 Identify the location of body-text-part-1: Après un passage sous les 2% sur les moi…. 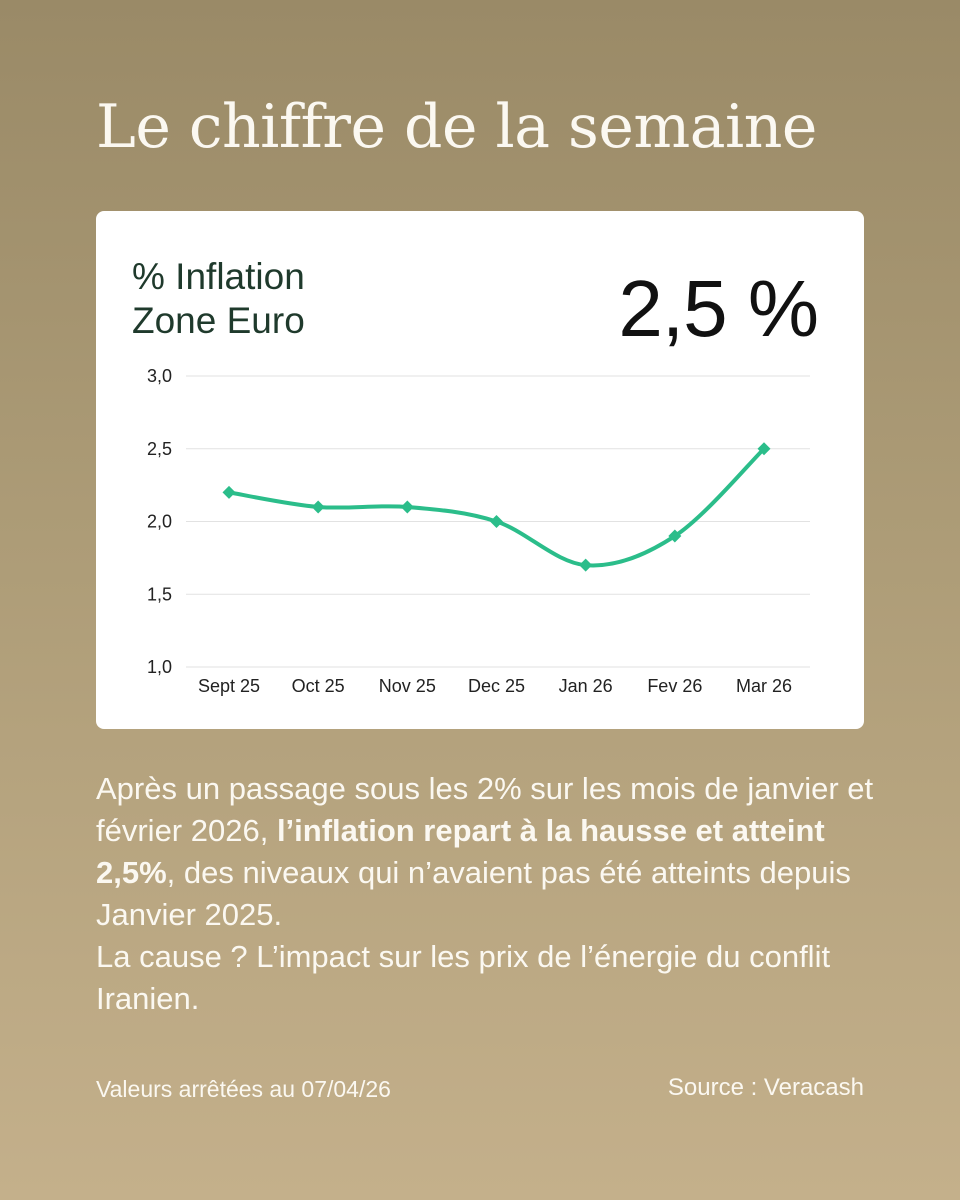
(485, 809).